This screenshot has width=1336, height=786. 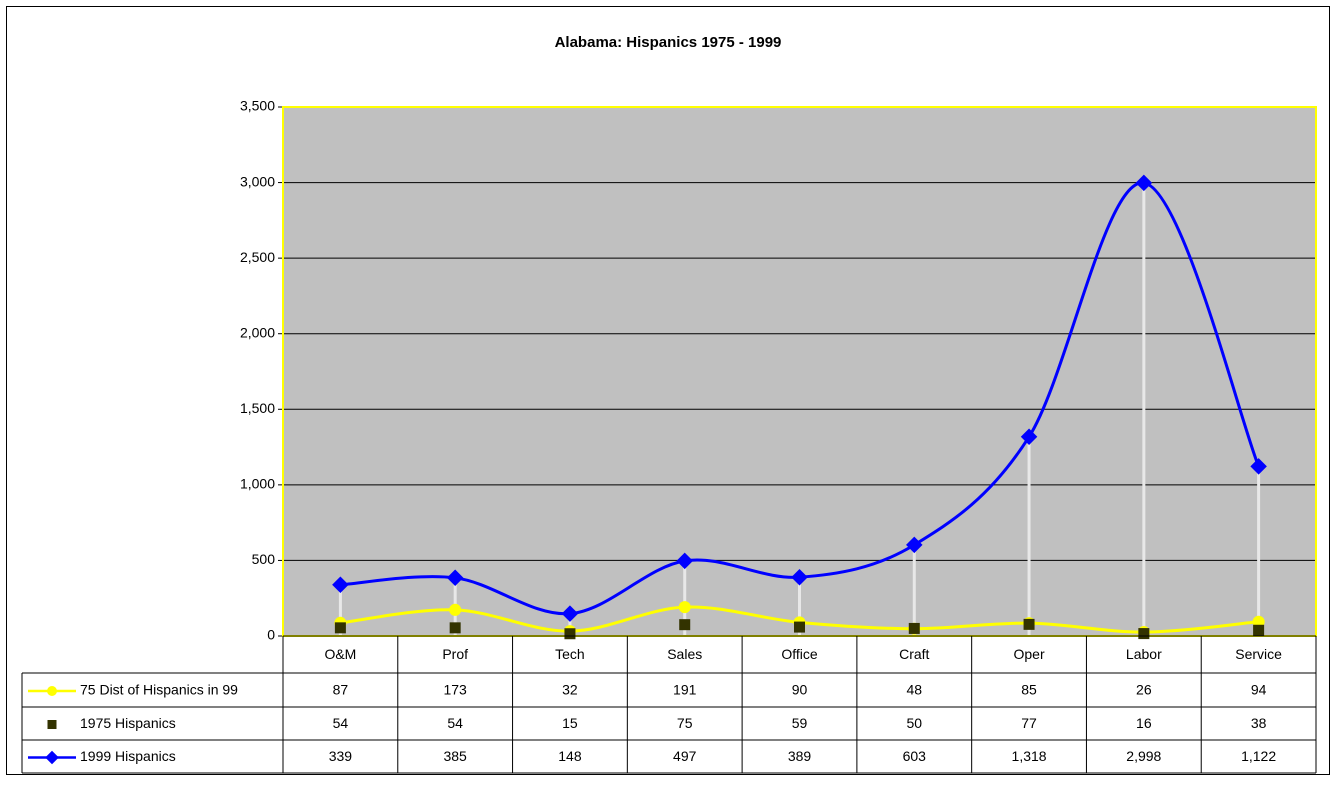 What do you see at coordinates (570, 723) in the screenshot?
I see `table-value: 15` at bounding box center [570, 723].